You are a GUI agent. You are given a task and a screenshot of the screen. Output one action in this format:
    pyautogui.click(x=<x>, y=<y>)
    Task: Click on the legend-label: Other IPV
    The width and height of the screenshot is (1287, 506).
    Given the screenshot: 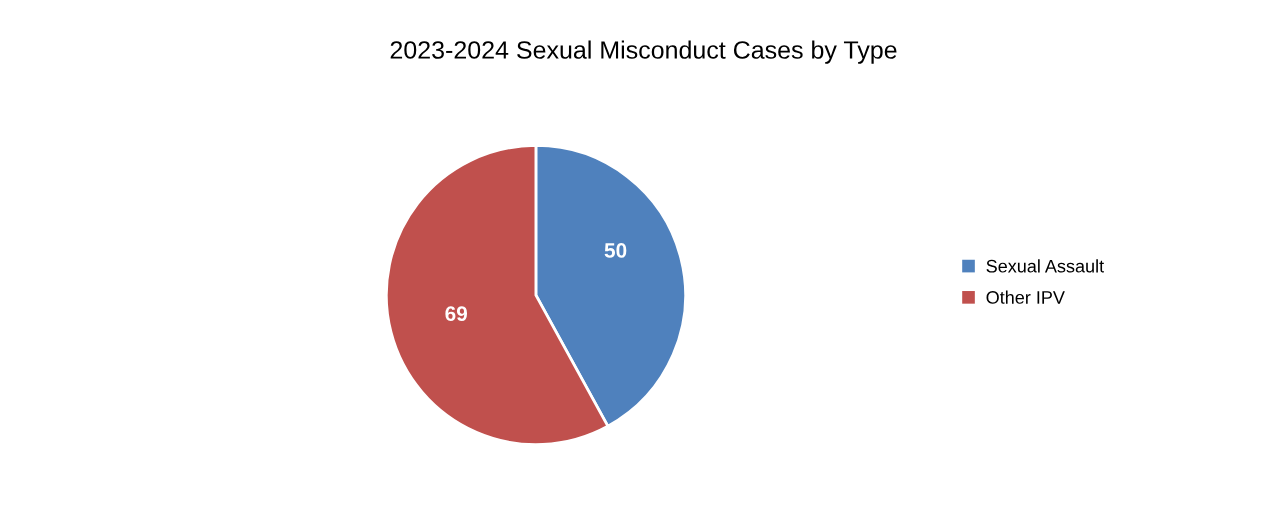 What is the action you would take?
    pyautogui.click(x=1025, y=297)
    